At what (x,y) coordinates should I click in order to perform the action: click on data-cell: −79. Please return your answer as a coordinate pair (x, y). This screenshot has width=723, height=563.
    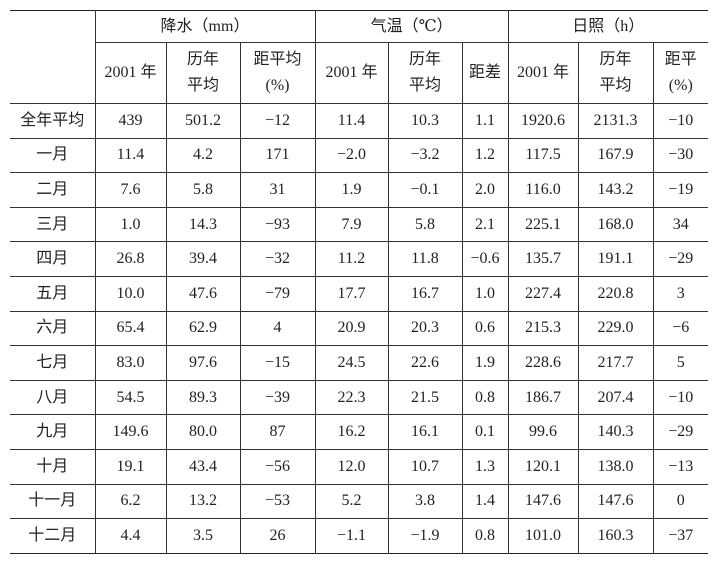
    Looking at the image, I should click on (277, 294).